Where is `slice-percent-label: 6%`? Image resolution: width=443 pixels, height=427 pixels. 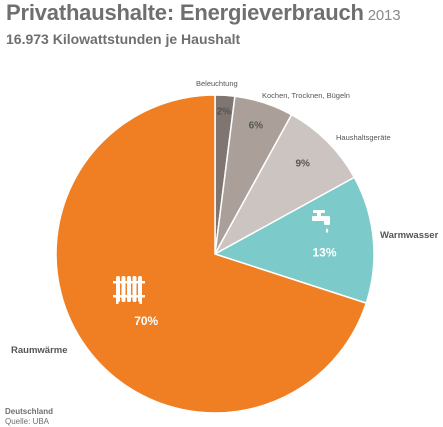 slice-percent-label: 6% is located at coordinates (256, 125).